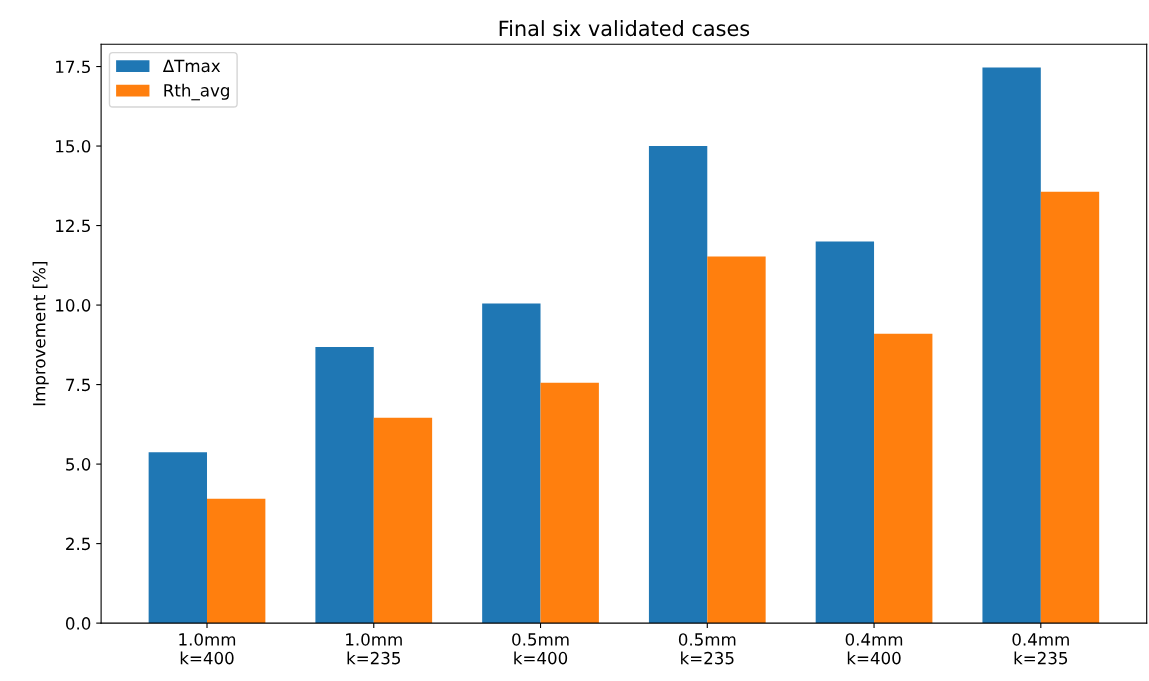 This screenshot has width=1149, height=681. What do you see at coordinates (40, 334) in the screenshot?
I see `y-axis-title: Improvement [%]` at bounding box center [40, 334].